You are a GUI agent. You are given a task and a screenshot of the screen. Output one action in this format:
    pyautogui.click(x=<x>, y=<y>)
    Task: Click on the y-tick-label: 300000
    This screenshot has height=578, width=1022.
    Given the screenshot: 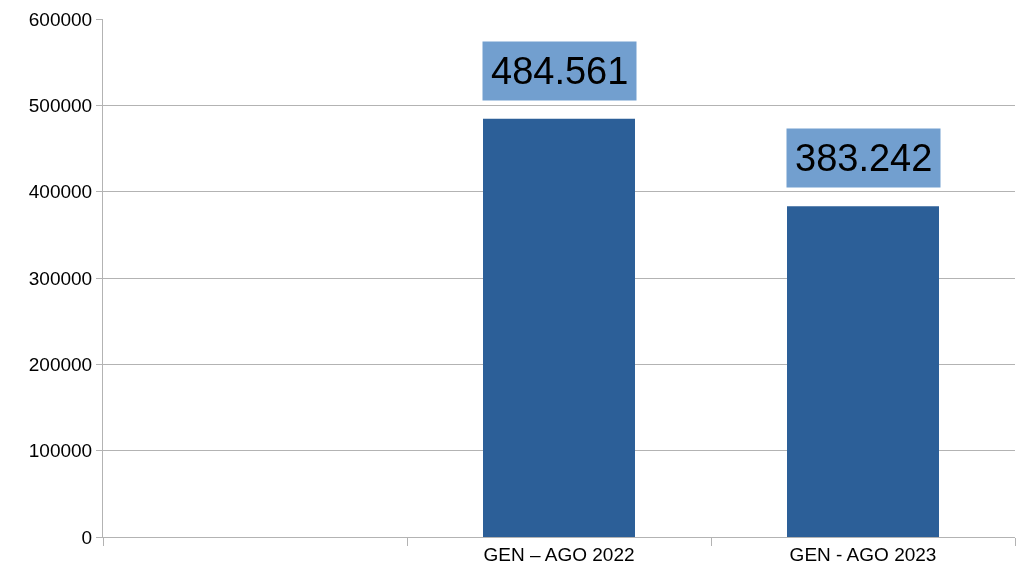 What is the action you would take?
    pyautogui.click(x=60, y=278)
    